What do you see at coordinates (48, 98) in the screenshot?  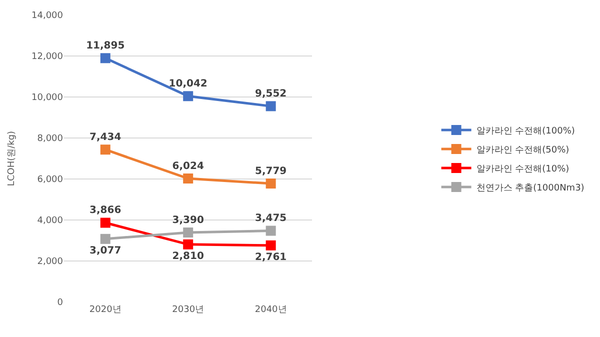 I see `y-tick-label: 10,000` at bounding box center [48, 98].